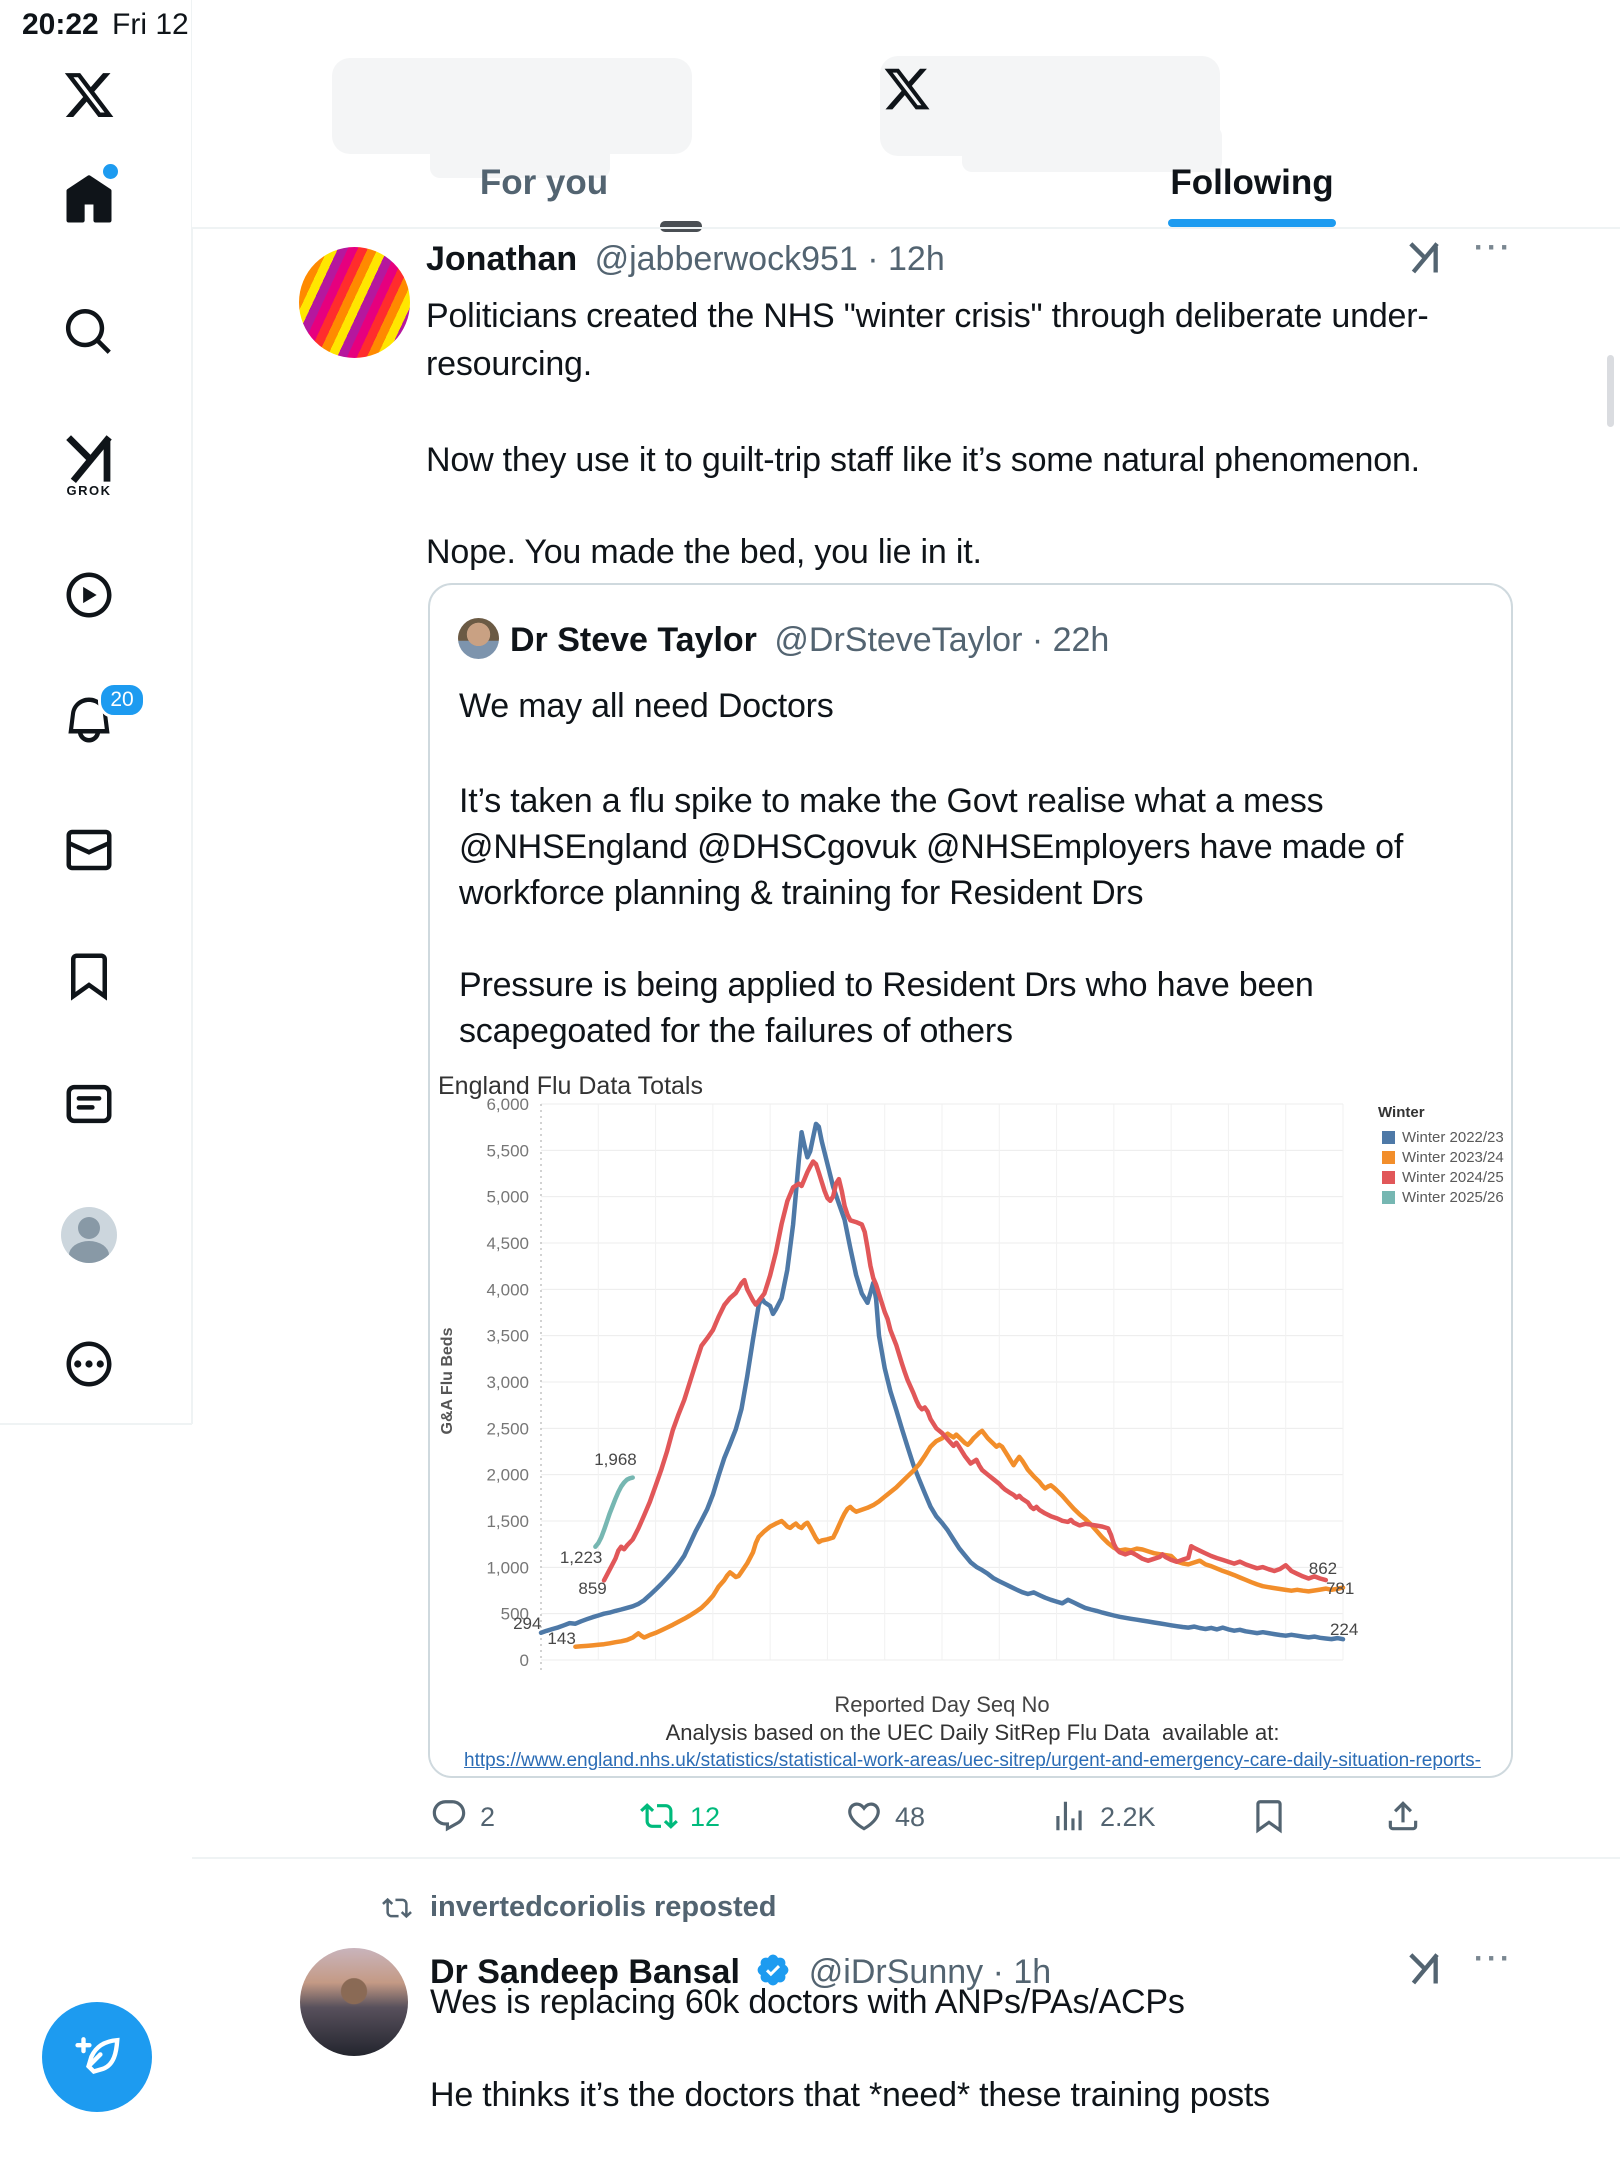 The width and height of the screenshot is (1620, 2160). Describe the element at coordinates (1453, 1157) in the screenshot. I see `legend-label: Winter 2023/24` at that location.